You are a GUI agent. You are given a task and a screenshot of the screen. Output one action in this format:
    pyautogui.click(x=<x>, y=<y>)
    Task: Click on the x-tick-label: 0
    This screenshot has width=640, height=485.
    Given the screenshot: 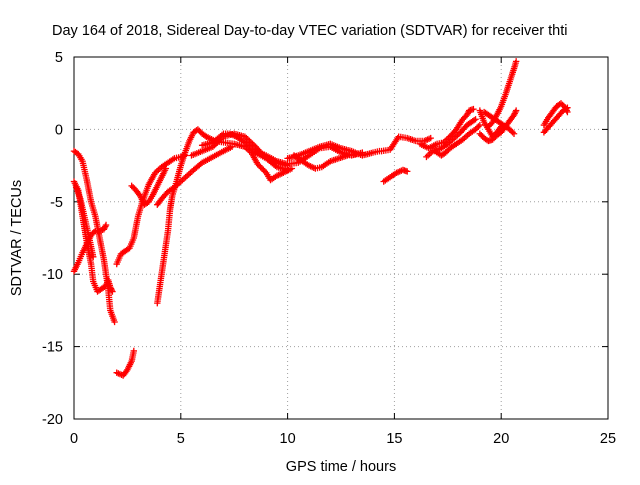 What is the action you would take?
    pyautogui.click(x=74, y=439)
    